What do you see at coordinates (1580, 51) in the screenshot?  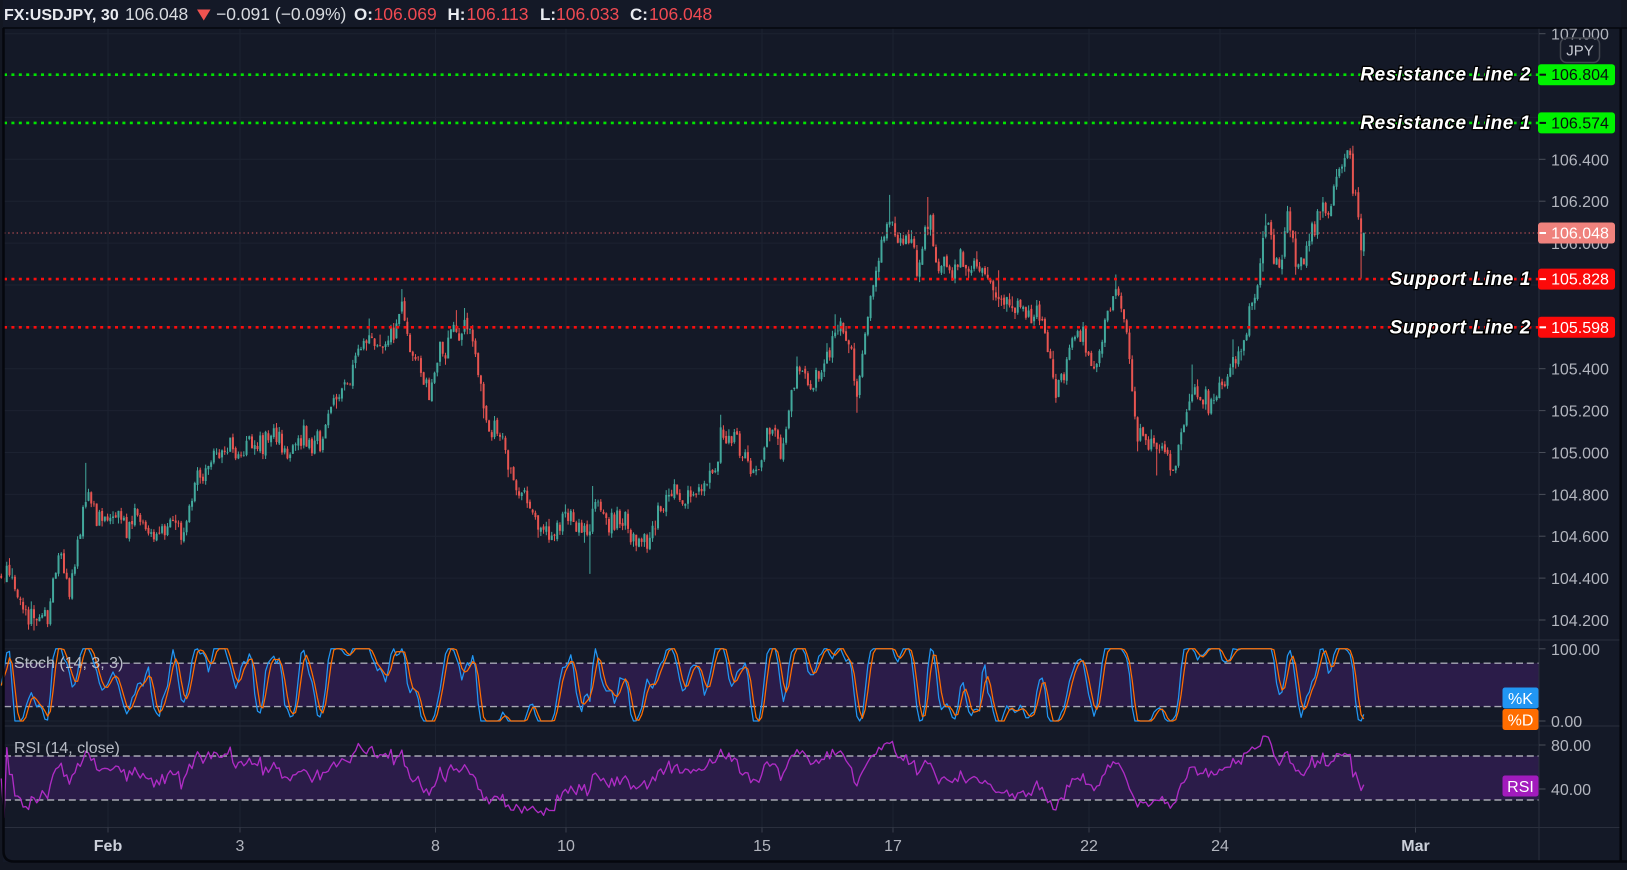 I see `svg-text: JPY` at bounding box center [1580, 51].